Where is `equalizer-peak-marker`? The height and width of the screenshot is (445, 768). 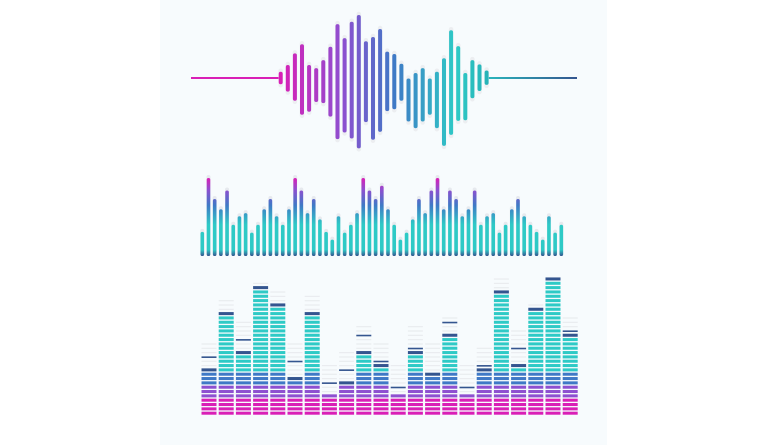 equalizer-peak-marker is located at coordinates (364, 335).